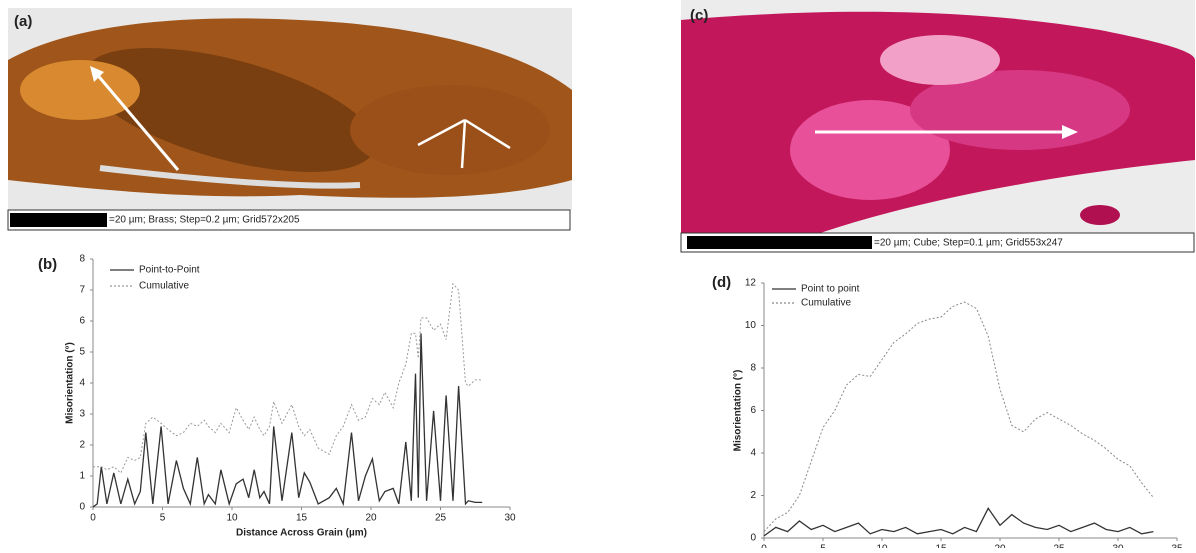 This screenshot has height=553, width=1196. What do you see at coordinates (1177, 546) in the screenshot?
I see `x-tick-label: 35` at bounding box center [1177, 546].